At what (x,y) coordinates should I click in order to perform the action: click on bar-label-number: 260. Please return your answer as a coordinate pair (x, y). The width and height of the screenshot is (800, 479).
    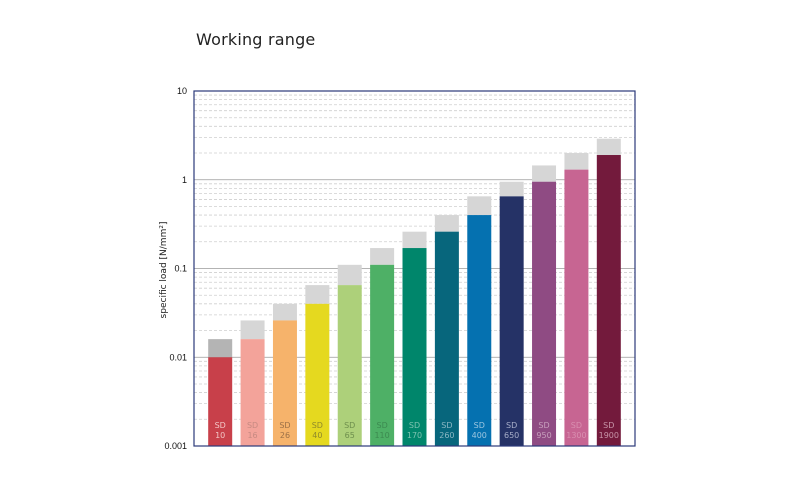
    Looking at the image, I should click on (446, 435).